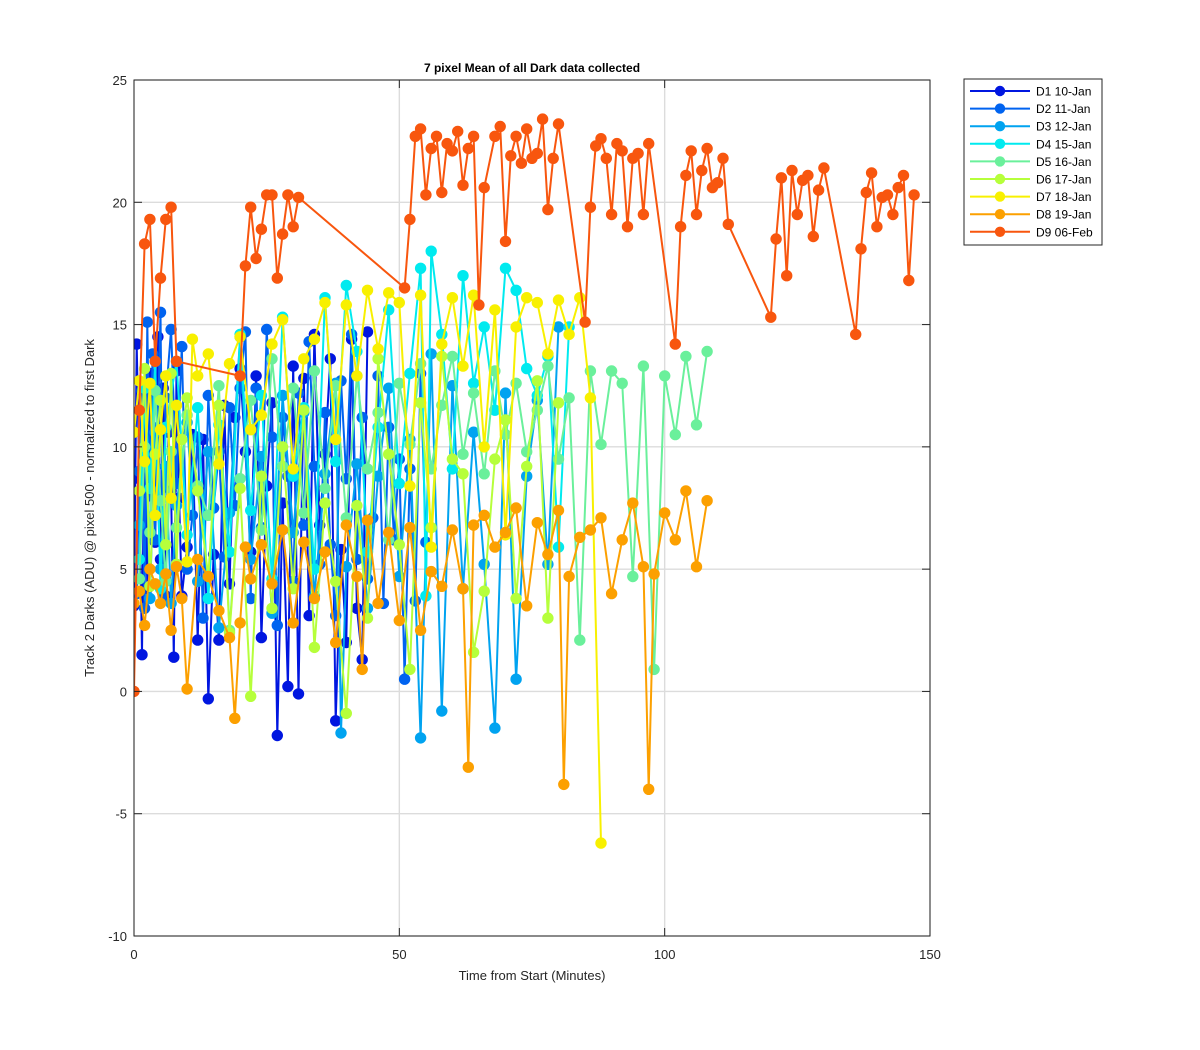  Describe the element at coordinates (1030, 92) in the screenshot. I see `legend-item: D1 10-Jan` at that location.